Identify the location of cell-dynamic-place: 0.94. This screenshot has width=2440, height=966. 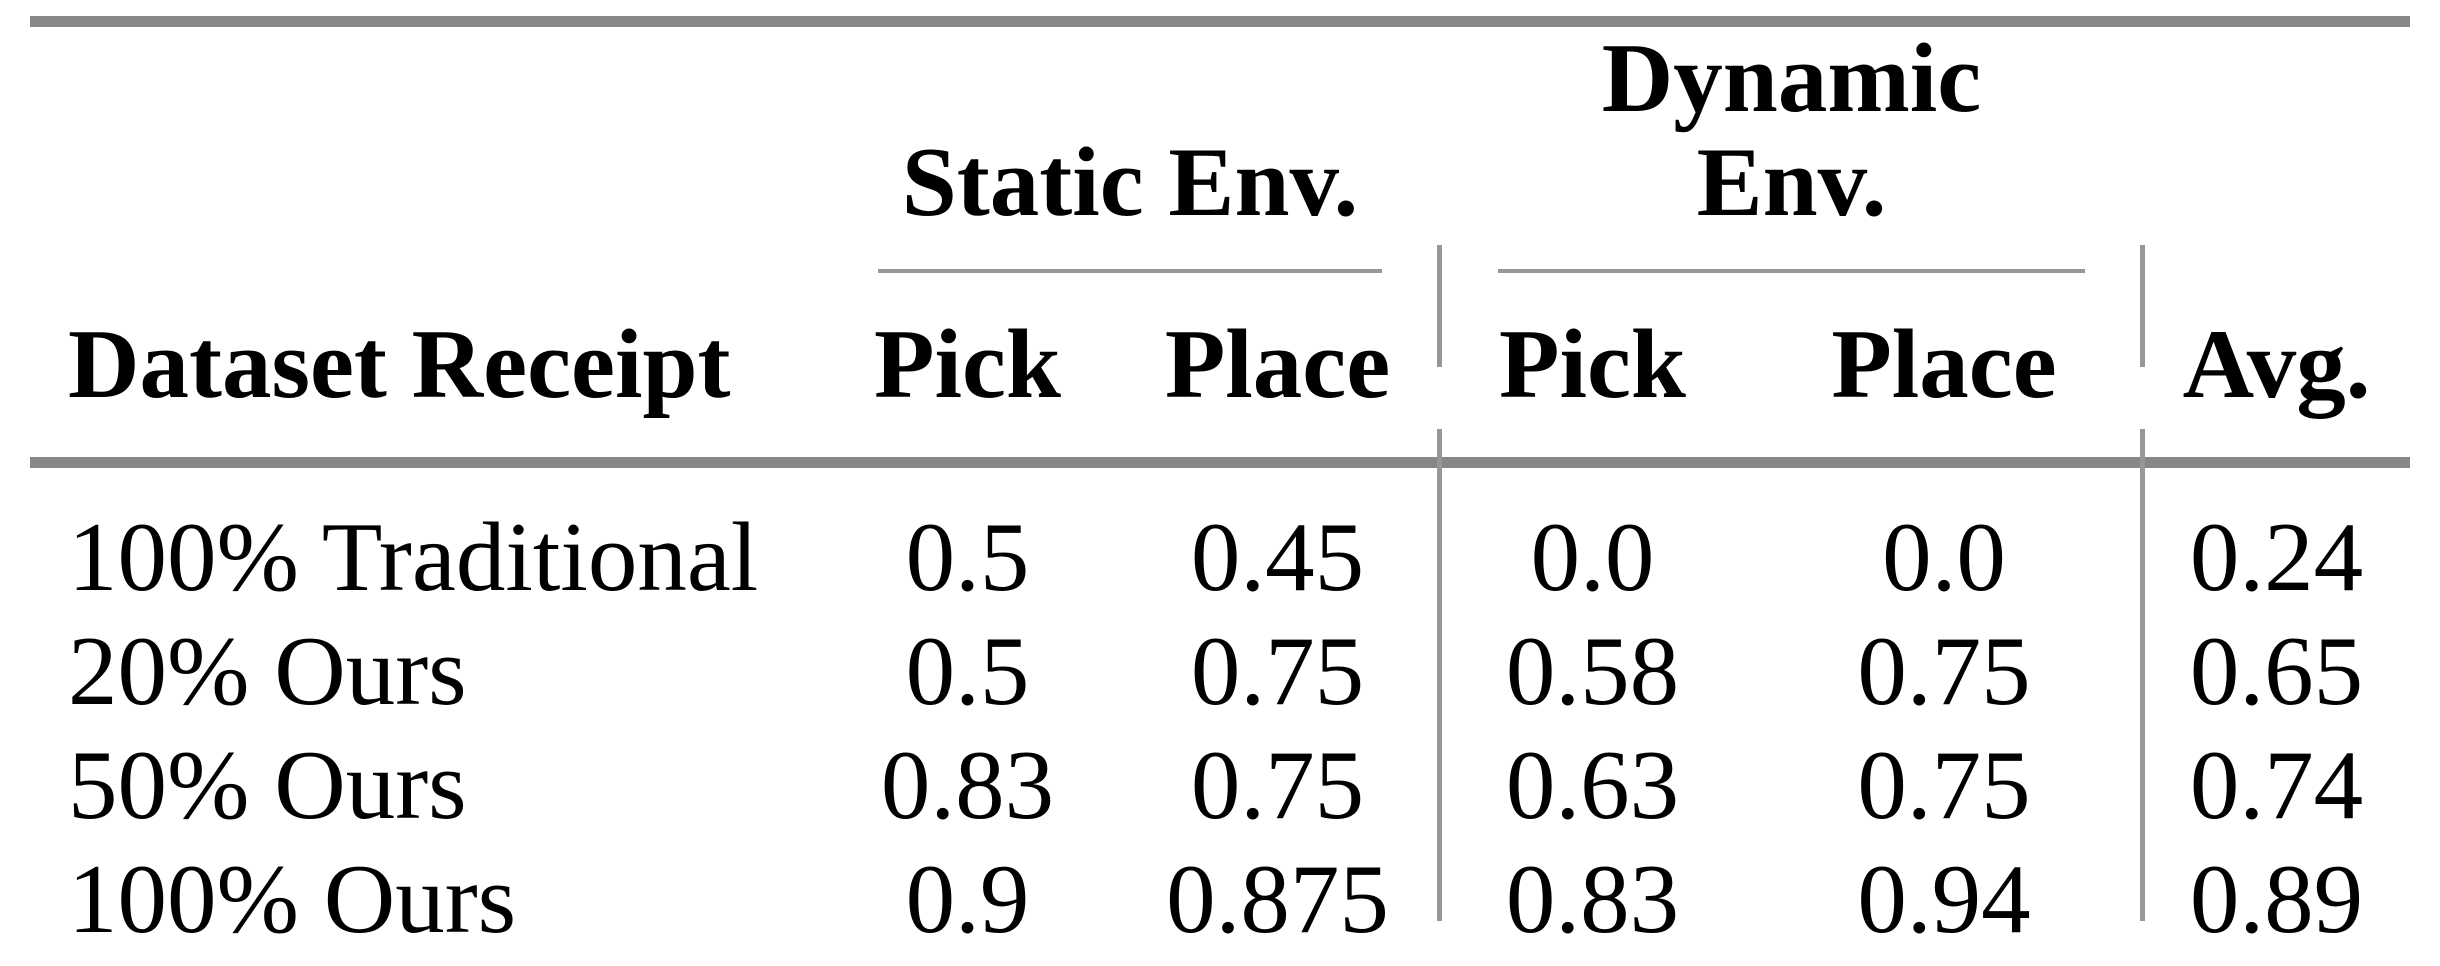
(1944, 900).